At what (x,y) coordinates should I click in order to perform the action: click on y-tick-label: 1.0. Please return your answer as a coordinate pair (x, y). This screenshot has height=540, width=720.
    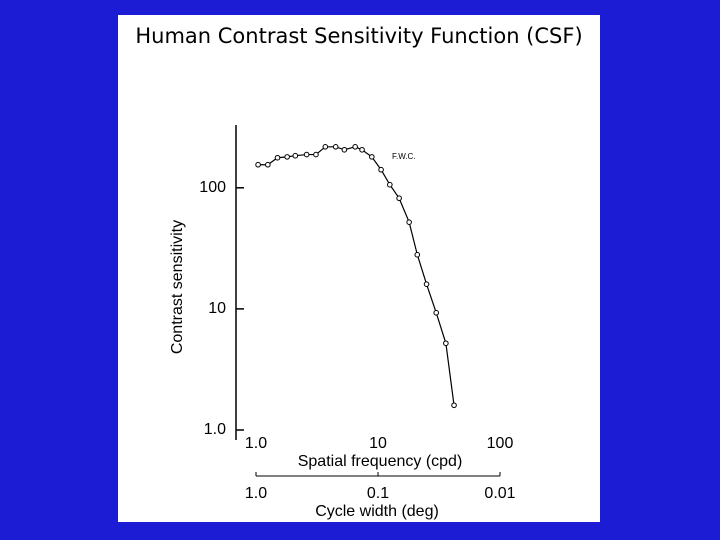
    Looking at the image, I should click on (215, 429).